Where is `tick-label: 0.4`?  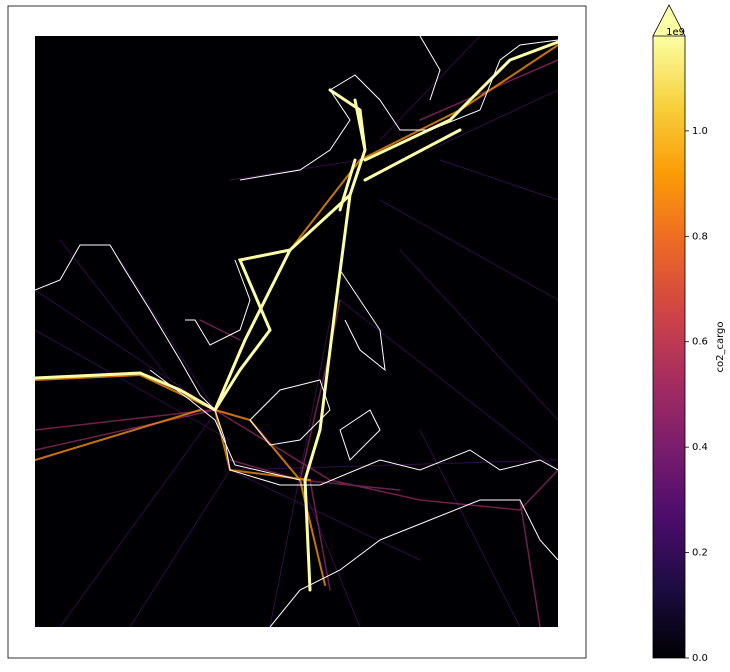
tick-label: 0.4 is located at coordinates (700, 447).